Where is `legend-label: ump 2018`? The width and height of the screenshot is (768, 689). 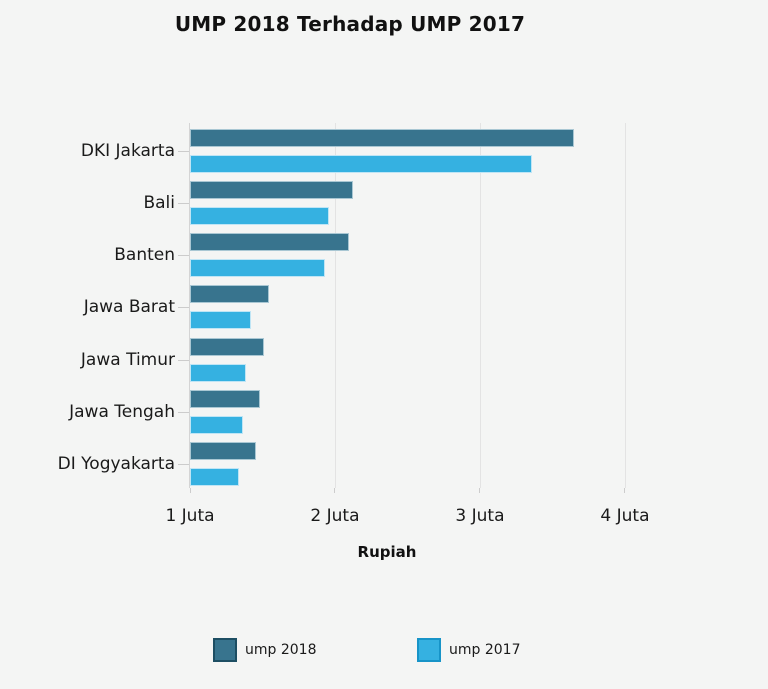
legend-label: ump 2018 is located at coordinates (281, 650).